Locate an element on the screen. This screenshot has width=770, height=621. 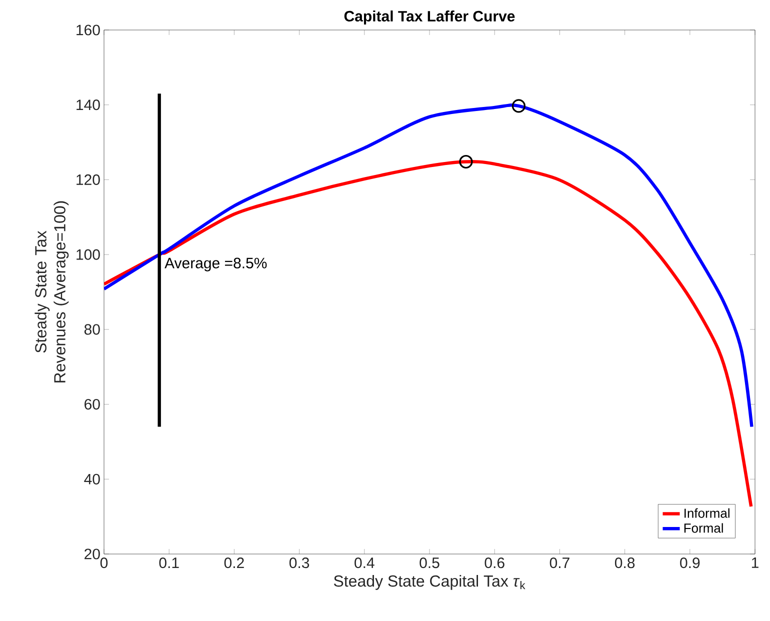
y-tick-label: 100 is located at coordinates (88, 254).